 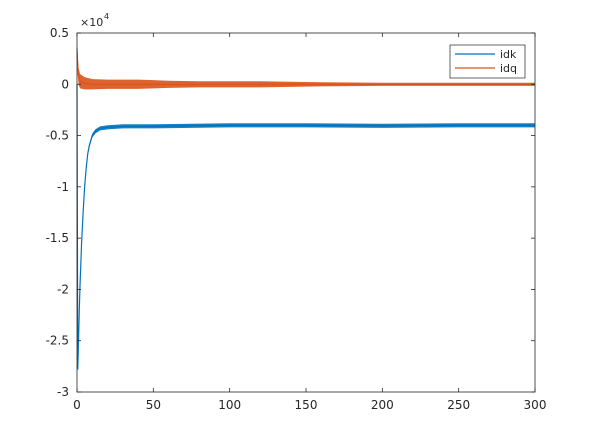 What do you see at coordinates (63, 187) in the screenshot?
I see `y-tick-label: -1` at bounding box center [63, 187].